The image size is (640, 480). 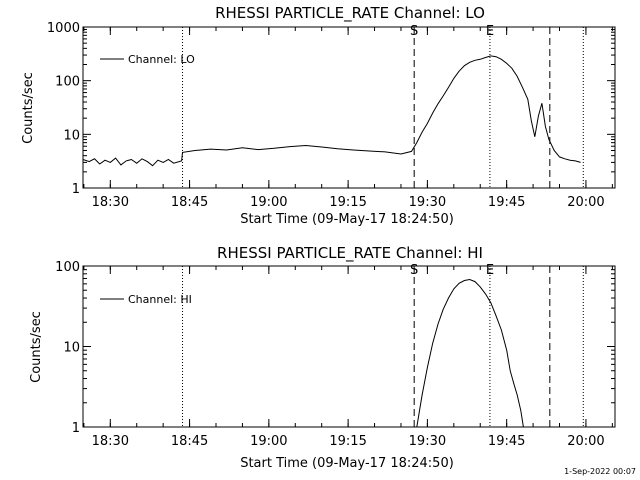 What do you see at coordinates (470, 353) in the screenshot?
I see `series-line-hi` at bounding box center [470, 353].